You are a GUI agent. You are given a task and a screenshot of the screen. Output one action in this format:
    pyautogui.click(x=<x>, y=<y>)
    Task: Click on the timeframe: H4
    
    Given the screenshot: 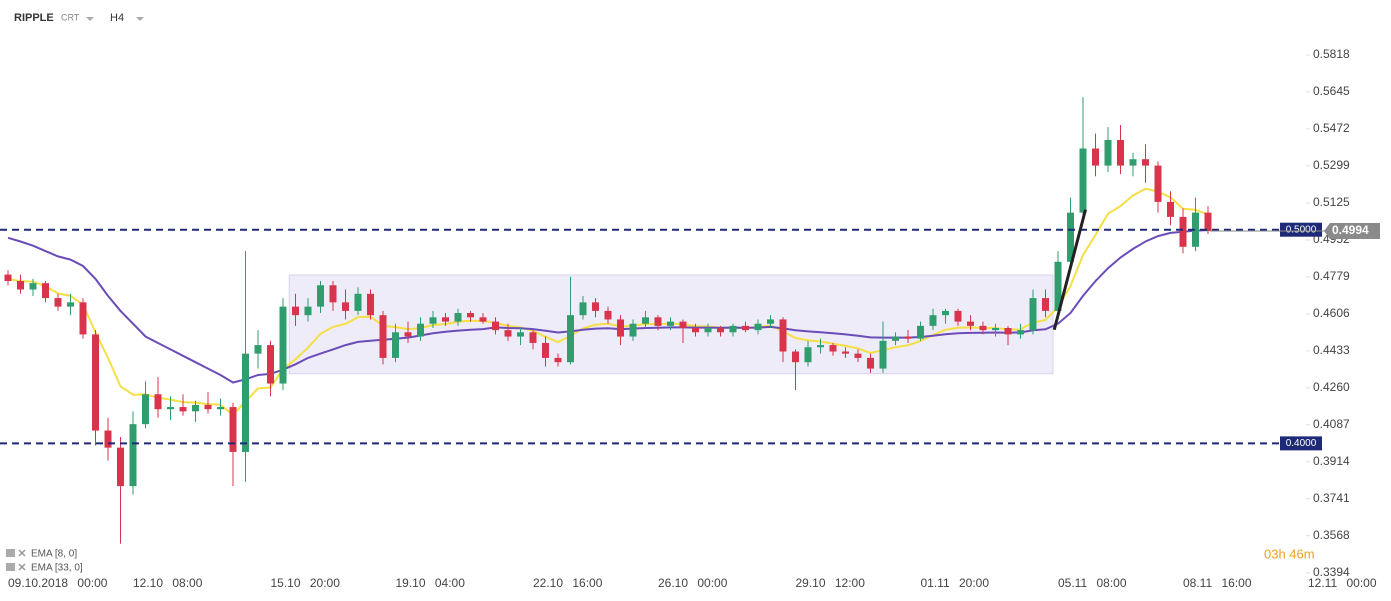 What is the action you would take?
    pyautogui.click(x=117, y=18)
    